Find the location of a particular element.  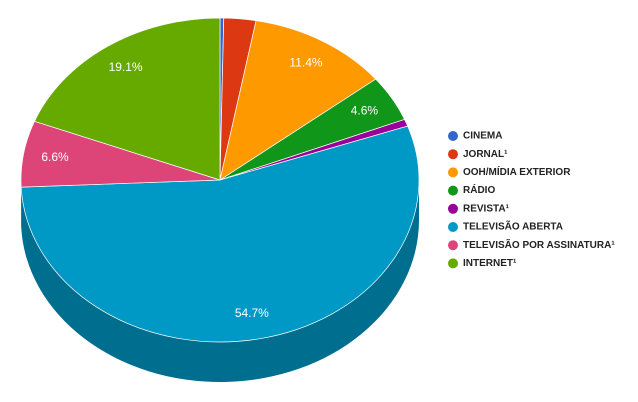

legend-label: INTERNET¹ is located at coordinates (490, 263).